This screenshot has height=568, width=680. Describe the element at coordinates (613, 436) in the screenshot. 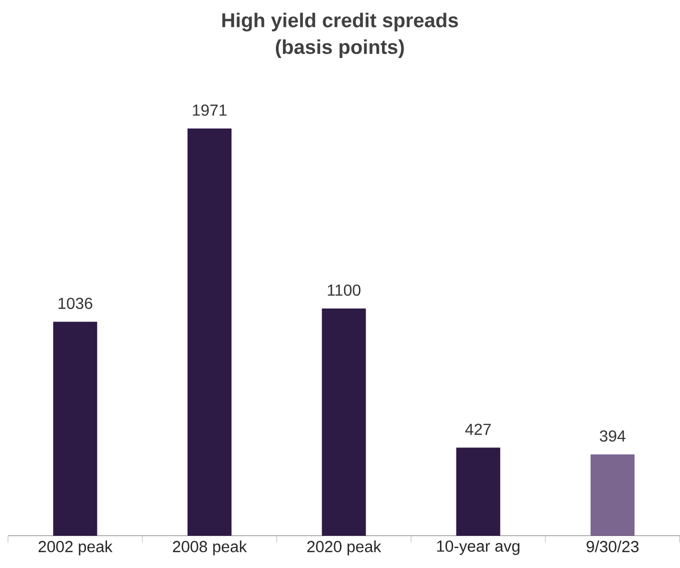

I see `data-label: 394` at that location.